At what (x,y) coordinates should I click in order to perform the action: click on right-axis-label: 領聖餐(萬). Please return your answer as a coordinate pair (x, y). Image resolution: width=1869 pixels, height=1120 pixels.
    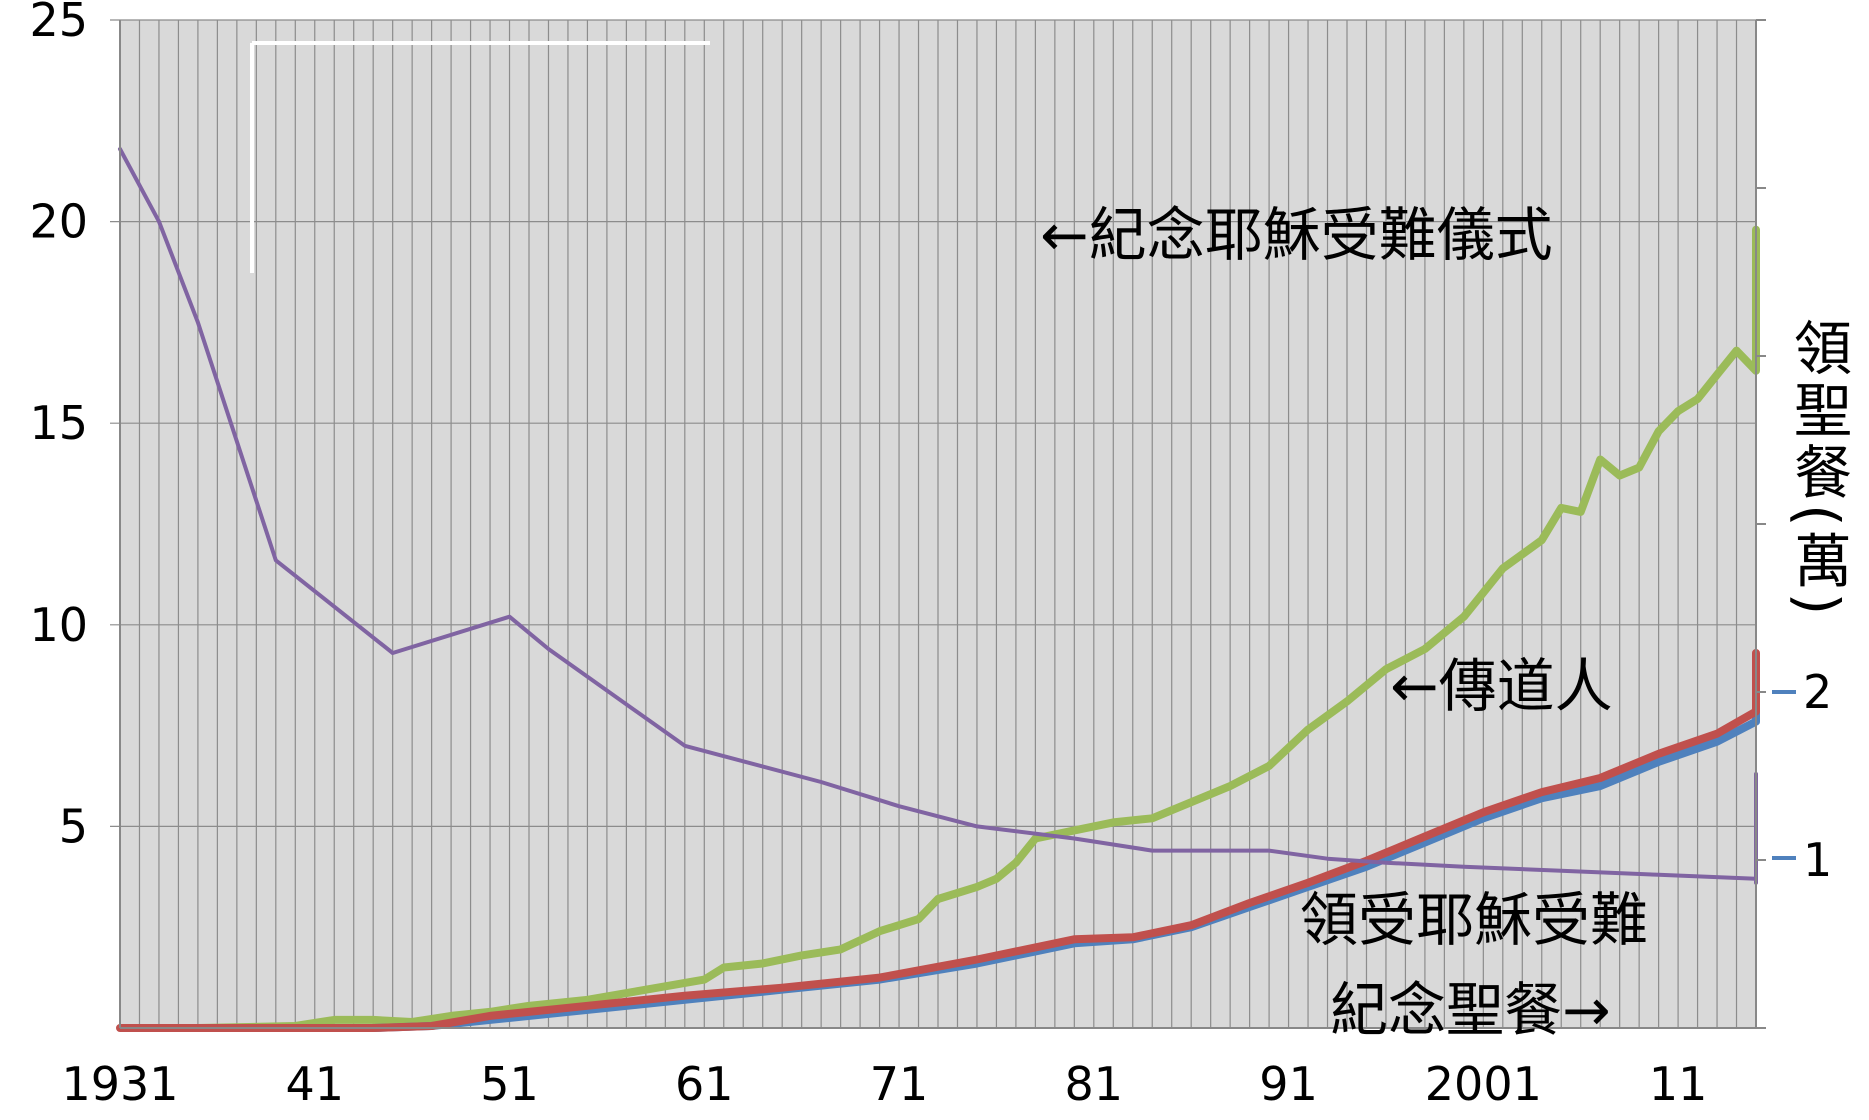
    Looking at the image, I should click on (1818, 468).